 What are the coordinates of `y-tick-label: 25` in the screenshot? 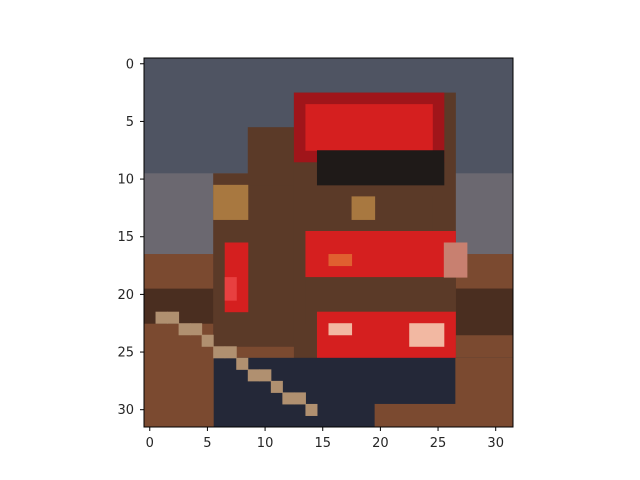 It's located at (125, 353).